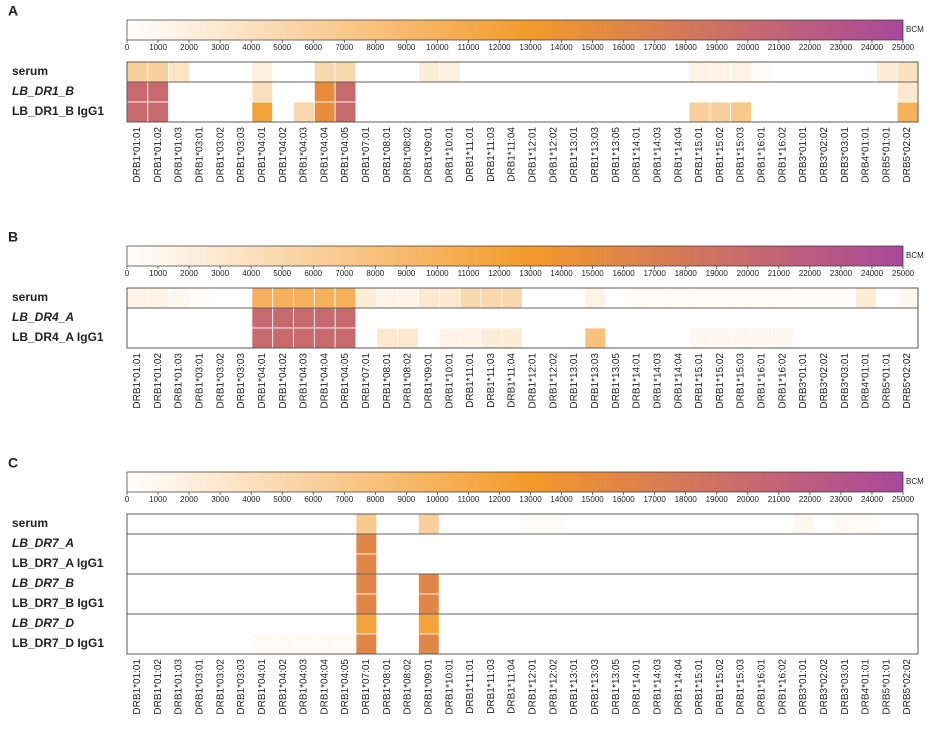  Describe the element at coordinates (637, 381) in the screenshot. I see `column-label: DRB1*14:01` at that location.